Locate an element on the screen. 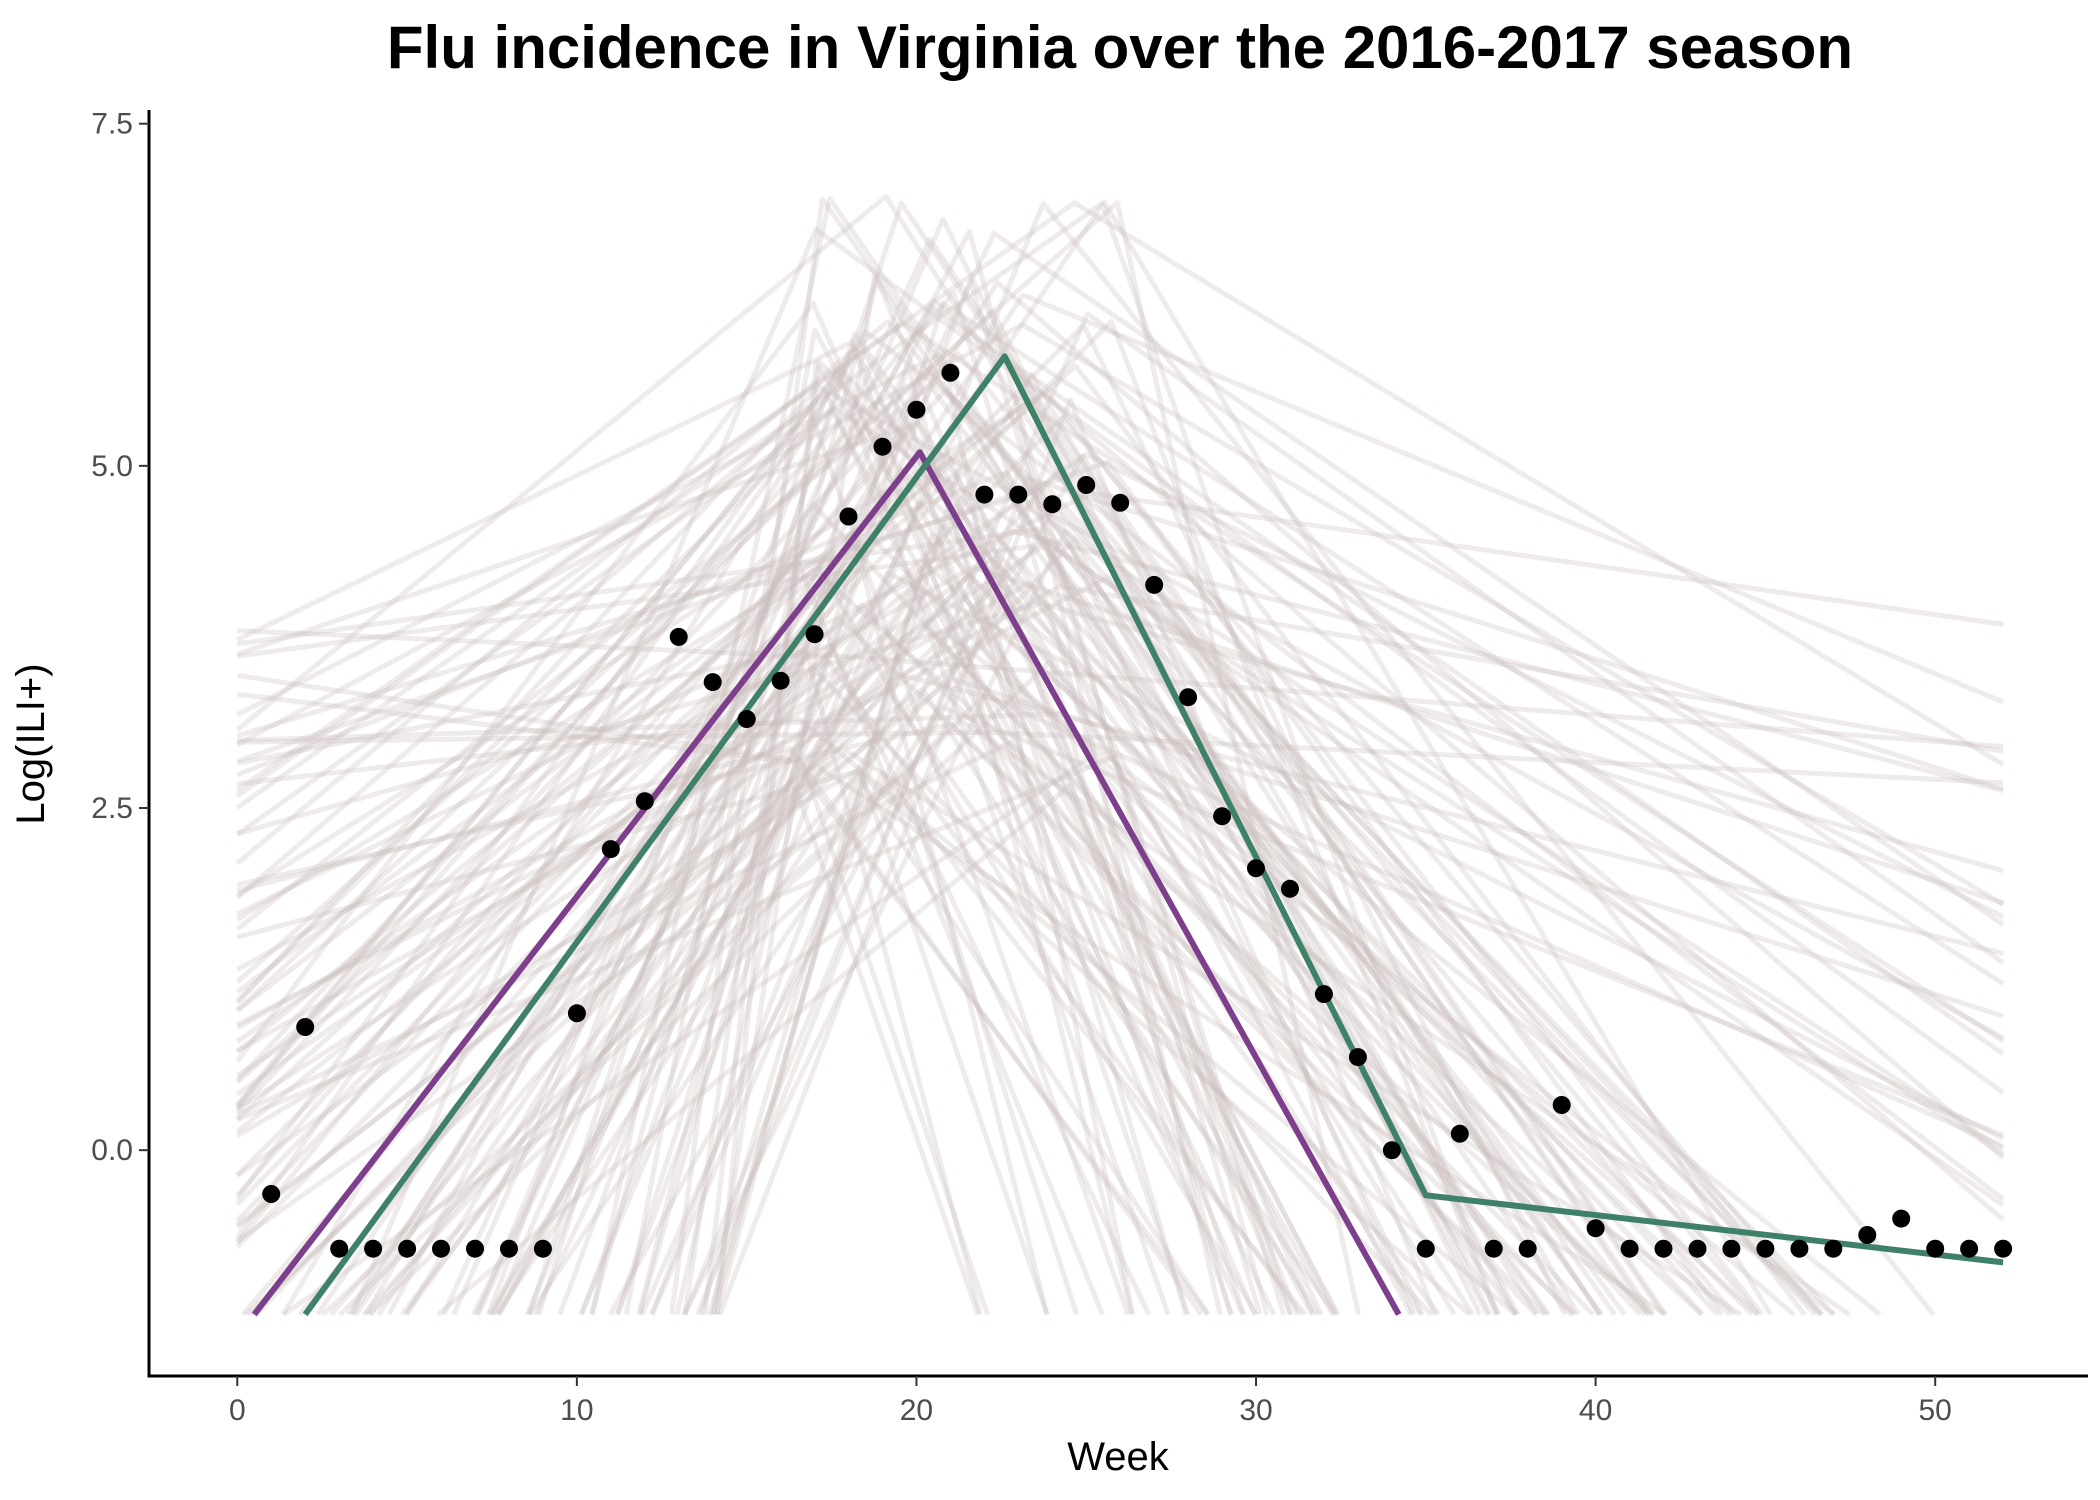  y-tick-label: 0.0 is located at coordinates (112, 1150).